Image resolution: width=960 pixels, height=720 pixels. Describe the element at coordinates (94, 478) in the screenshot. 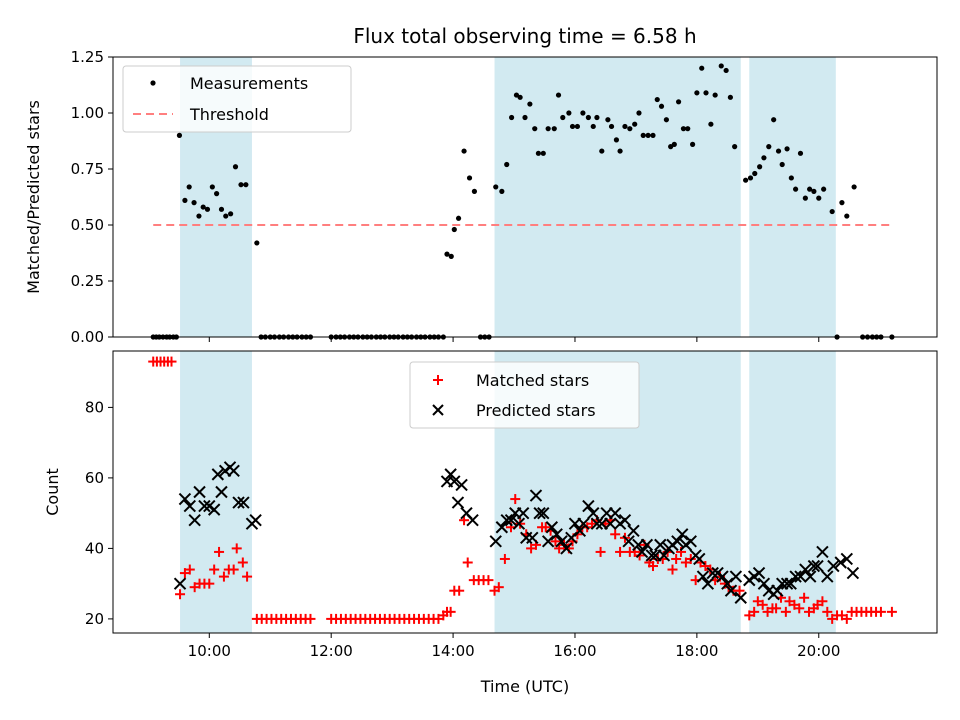

I see `y-tick-label: 60` at that location.